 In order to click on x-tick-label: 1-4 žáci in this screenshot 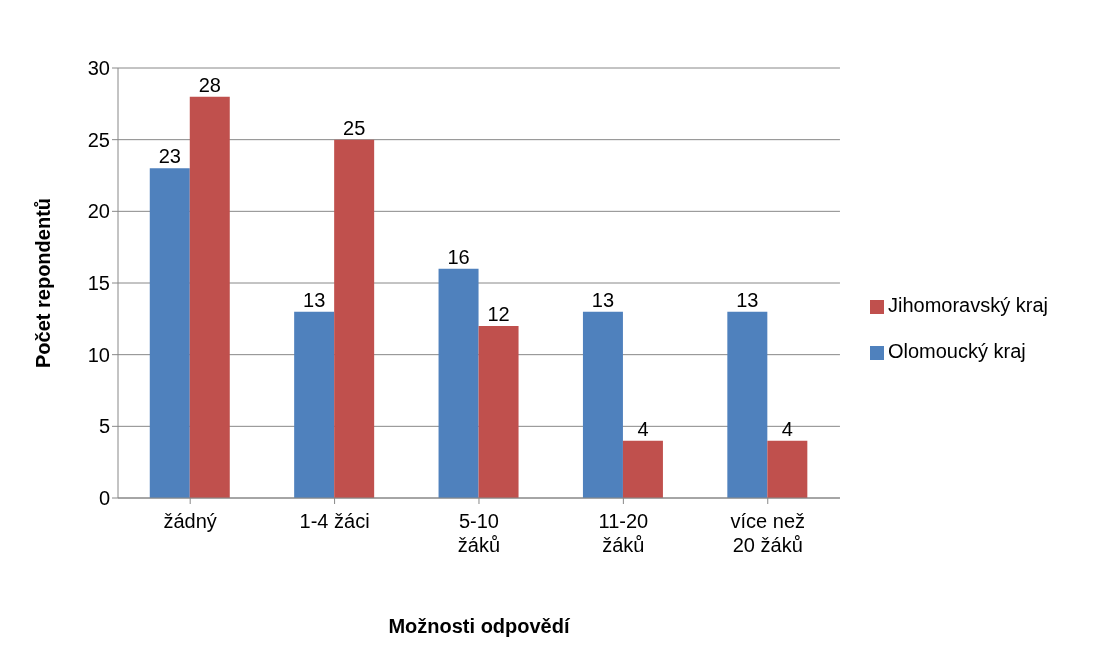, I will do `click(334, 521)`.